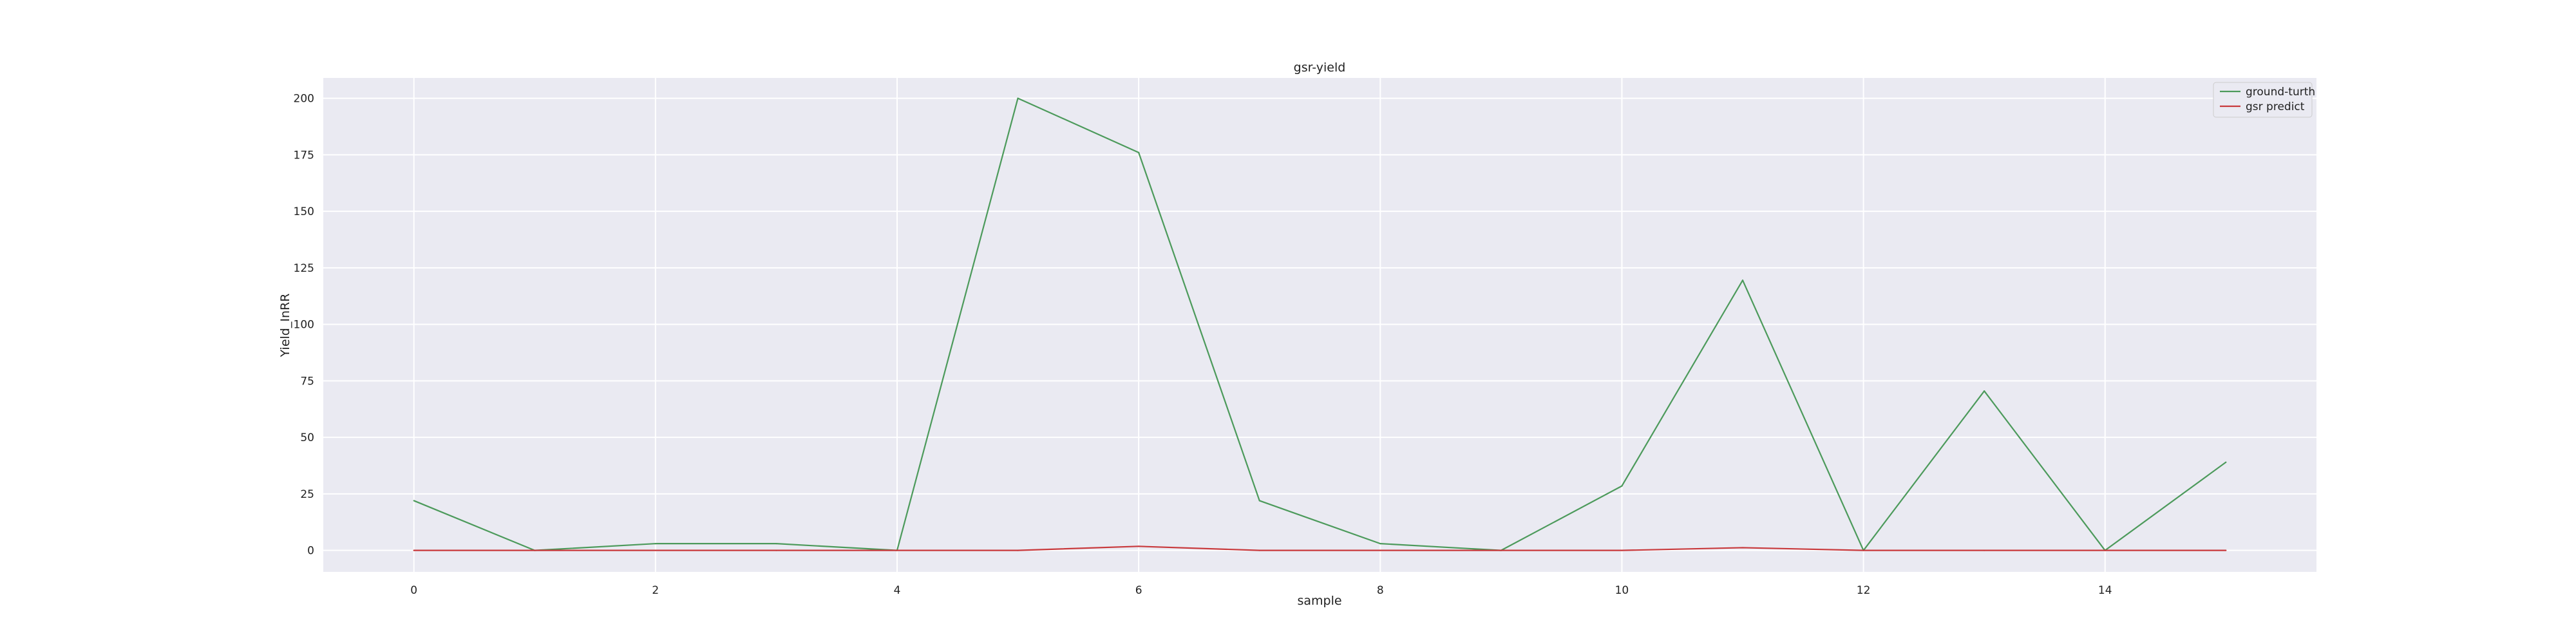 This screenshot has width=2576, height=644. I want to click on legend-label-ground-turth: ground-turth, so click(2280, 92).